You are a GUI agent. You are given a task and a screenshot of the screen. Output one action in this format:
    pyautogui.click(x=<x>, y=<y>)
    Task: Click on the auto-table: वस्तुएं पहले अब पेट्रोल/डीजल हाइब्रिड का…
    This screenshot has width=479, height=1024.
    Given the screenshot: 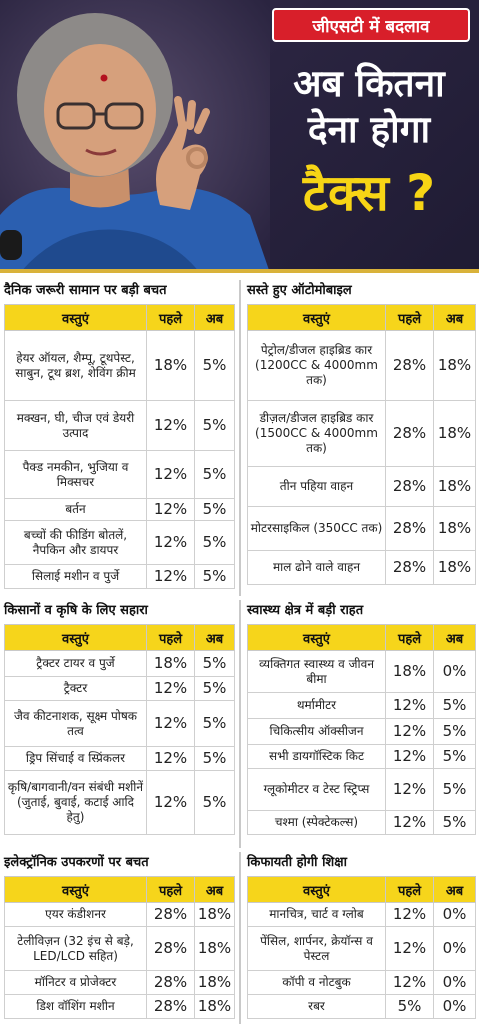 What is the action you would take?
    pyautogui.click(x=361, y=444)
    